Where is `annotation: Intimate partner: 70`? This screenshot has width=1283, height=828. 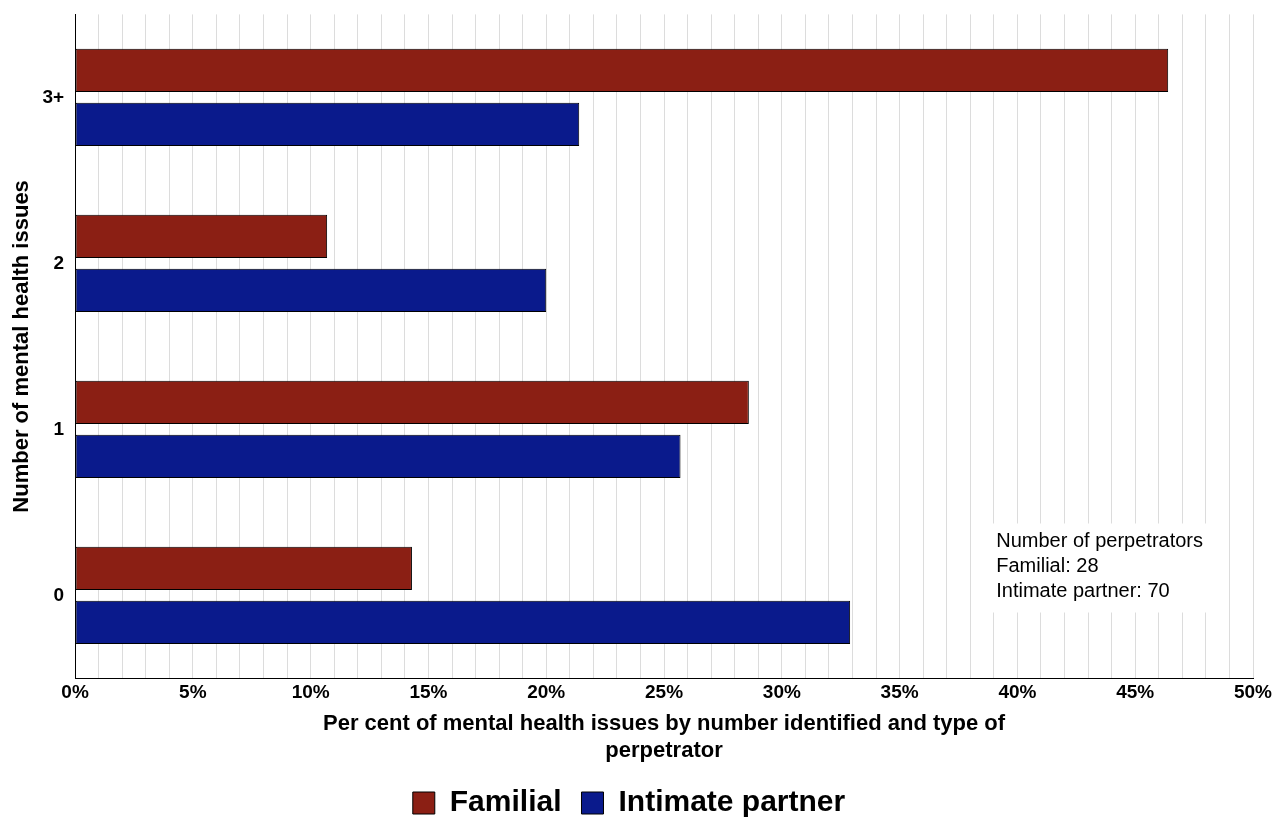
annotation: Intimate partner: 70 is located at coordinates (1083, 589).